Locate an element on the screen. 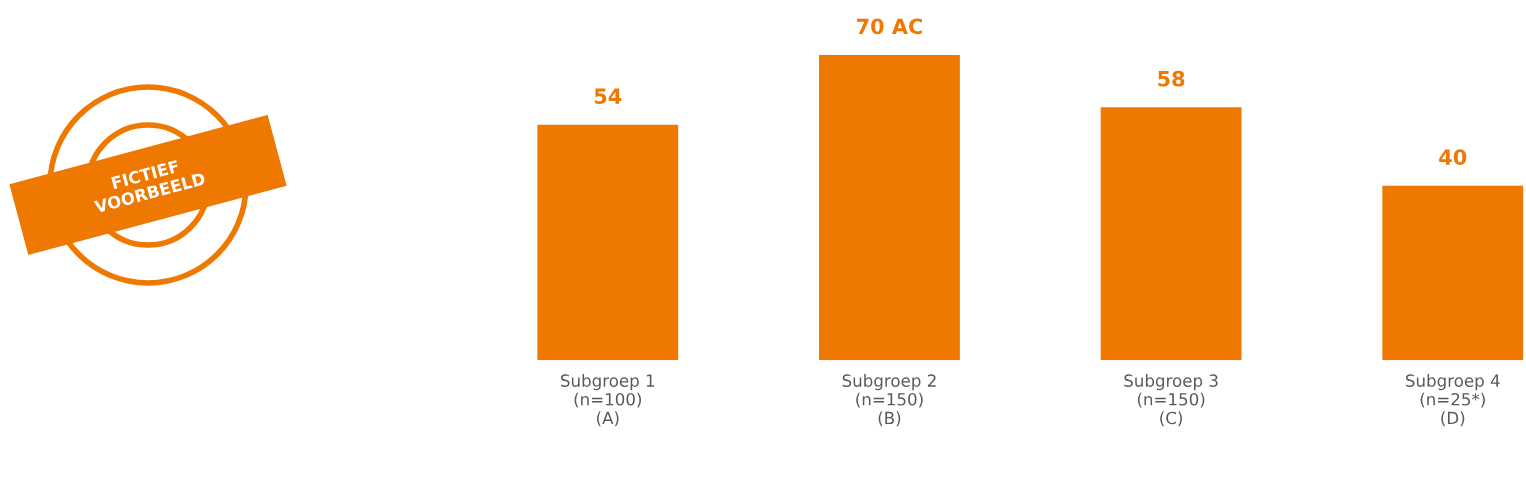 The height and width of the screenshot is (477, 1526). x-tick-label: Subgroep 2 (n=150) (B) is located at coordinates (889, 400).